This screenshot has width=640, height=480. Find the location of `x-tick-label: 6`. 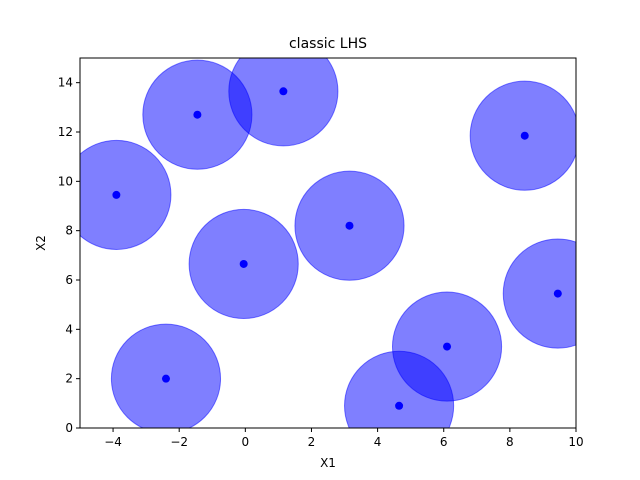

x-tick-label: 6 is located at coordinates (444, 442).